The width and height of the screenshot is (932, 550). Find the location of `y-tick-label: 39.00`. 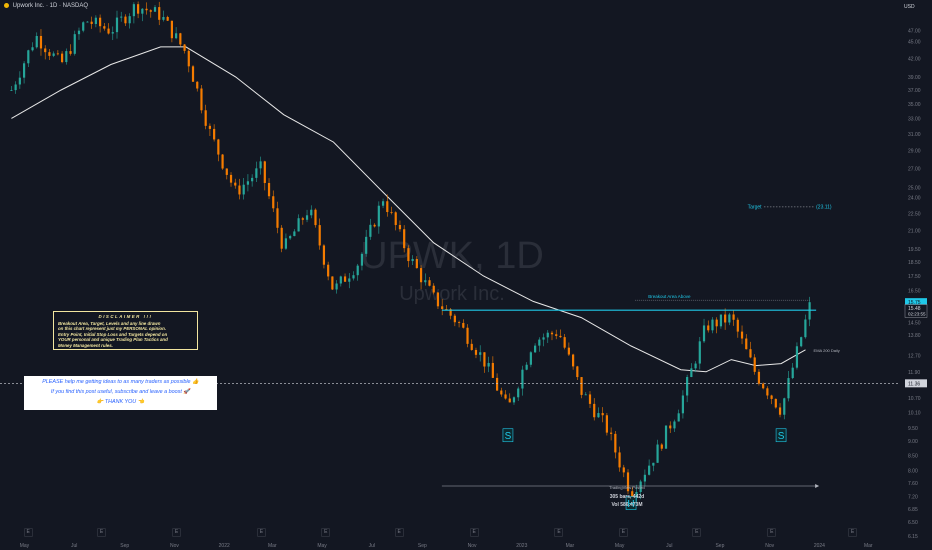

y-tick-label: 39.00 is located at coordinates (914, 78).